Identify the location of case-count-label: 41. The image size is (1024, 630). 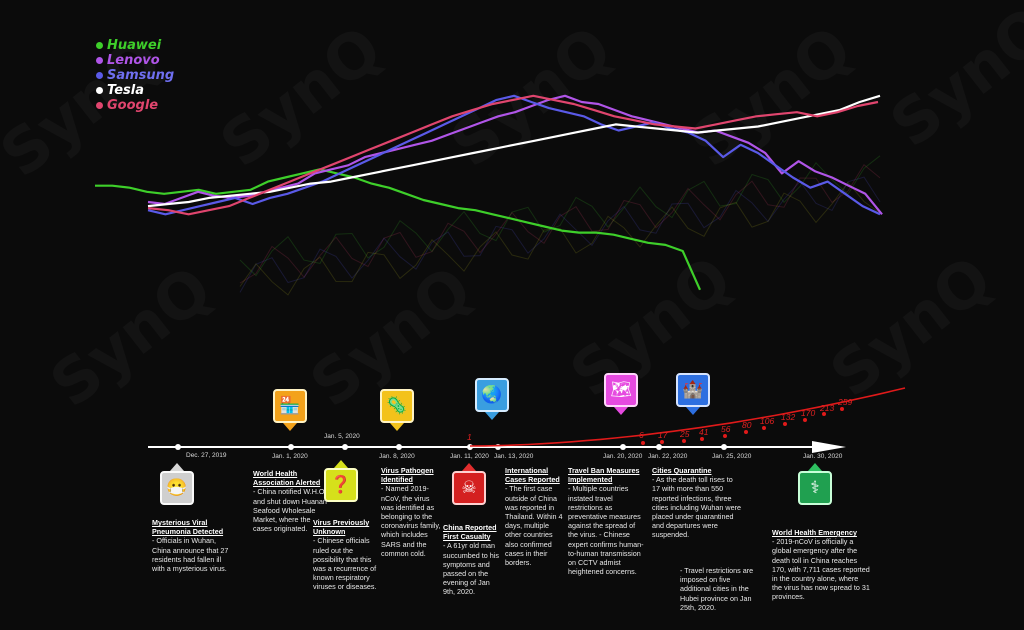
(704, 432).